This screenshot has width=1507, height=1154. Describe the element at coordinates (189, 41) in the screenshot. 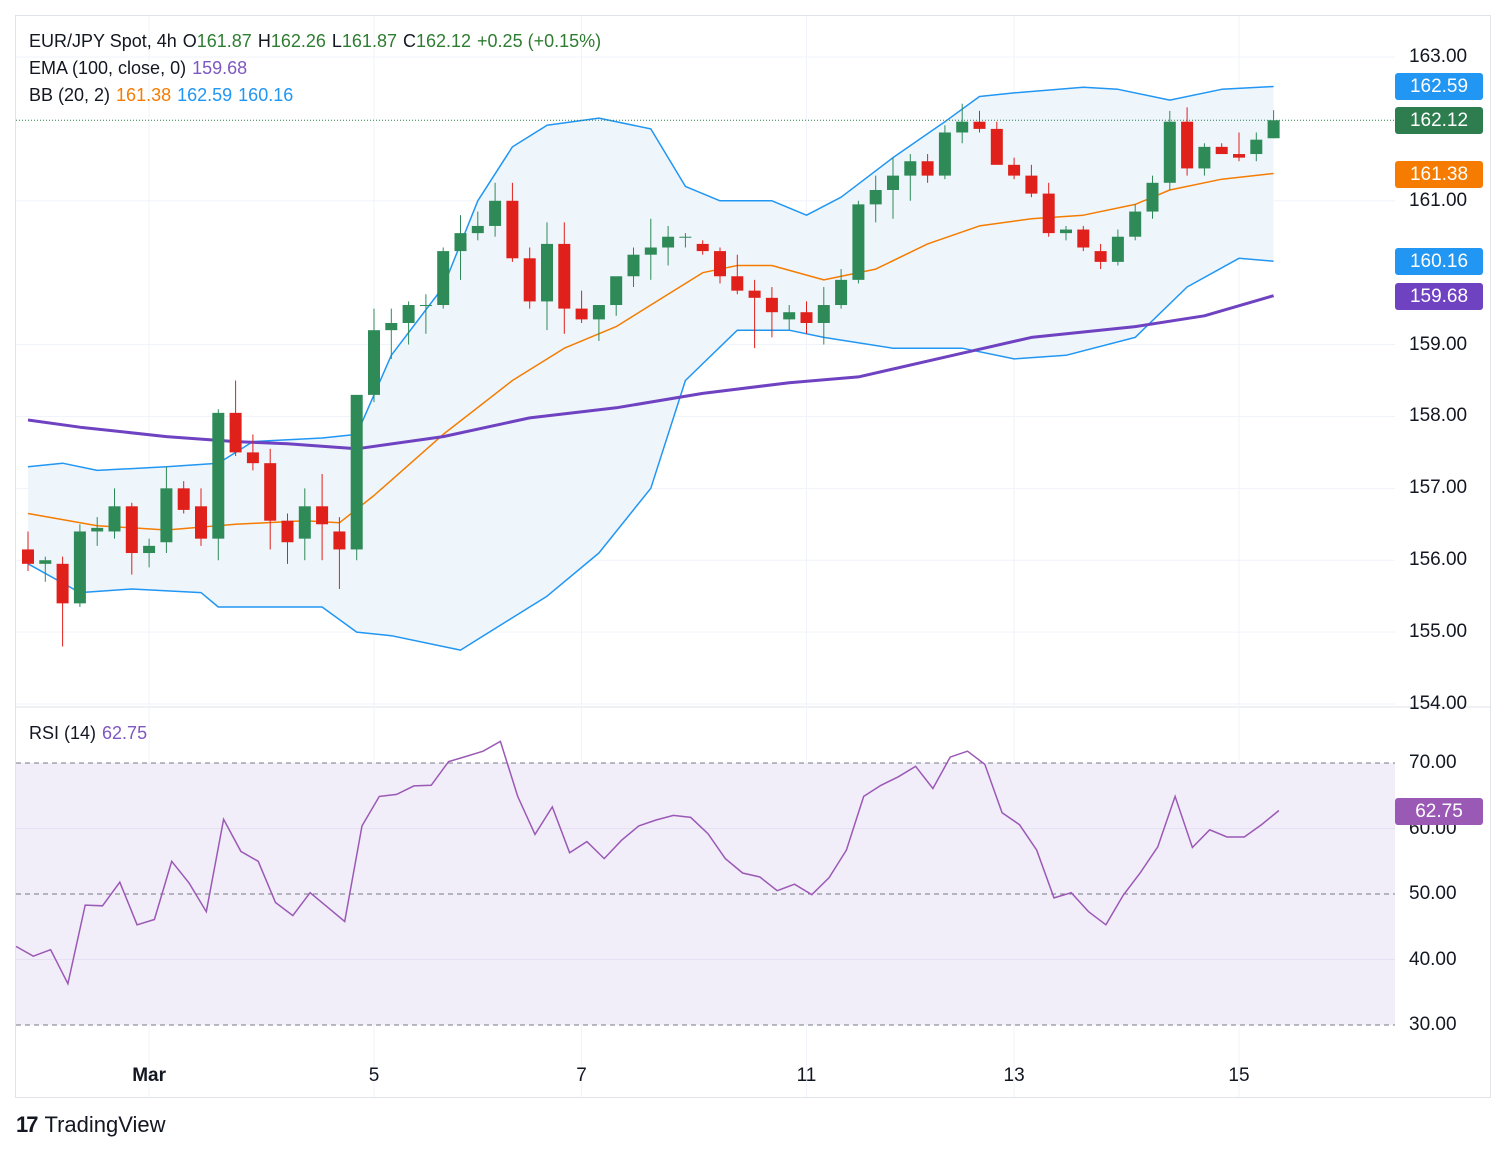

I see `open-label: O` at that location.